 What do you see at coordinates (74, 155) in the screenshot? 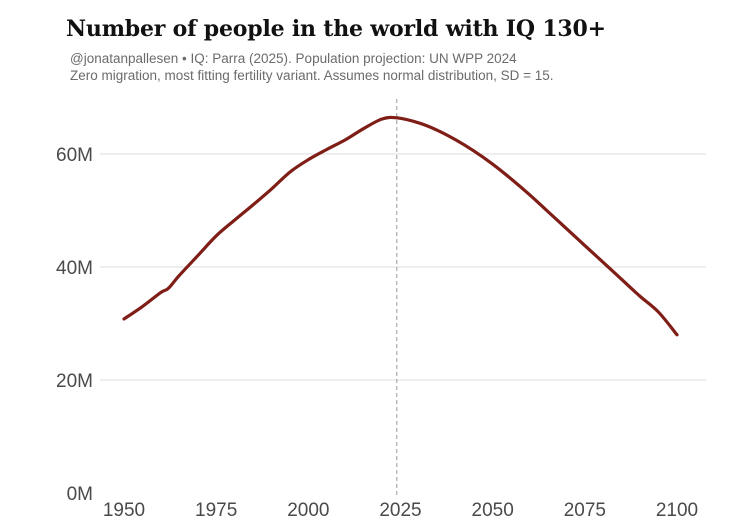
I see `y-tick-label-60: 60M` at bounding box center [74, 155].